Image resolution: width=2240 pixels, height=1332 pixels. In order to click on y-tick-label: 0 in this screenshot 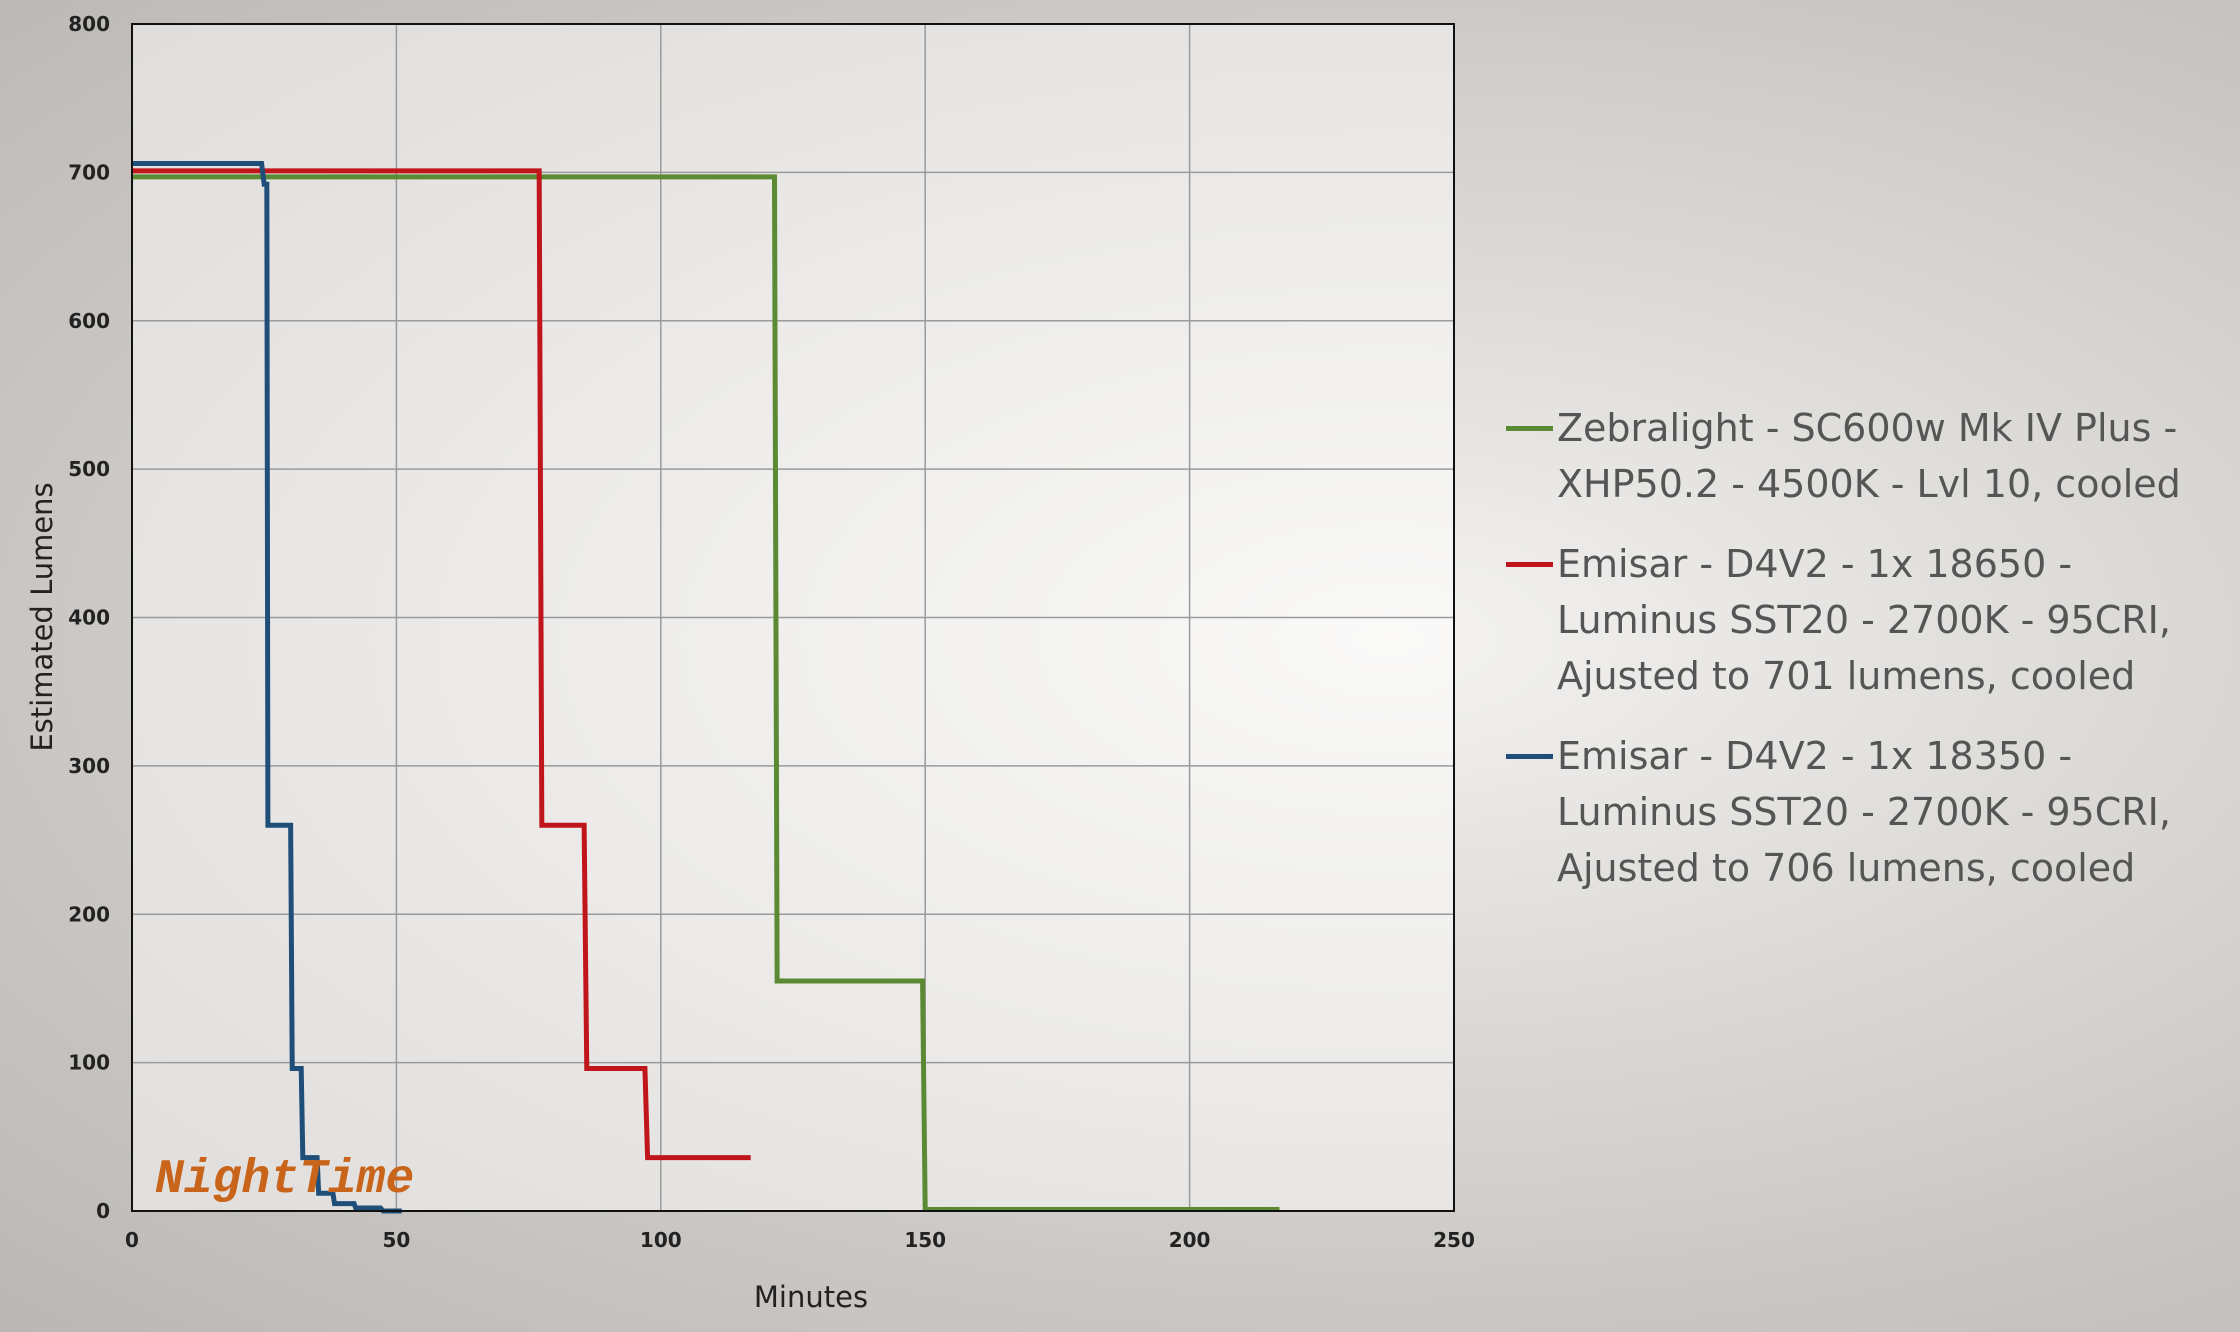, I will do `click(103, 1211)`.